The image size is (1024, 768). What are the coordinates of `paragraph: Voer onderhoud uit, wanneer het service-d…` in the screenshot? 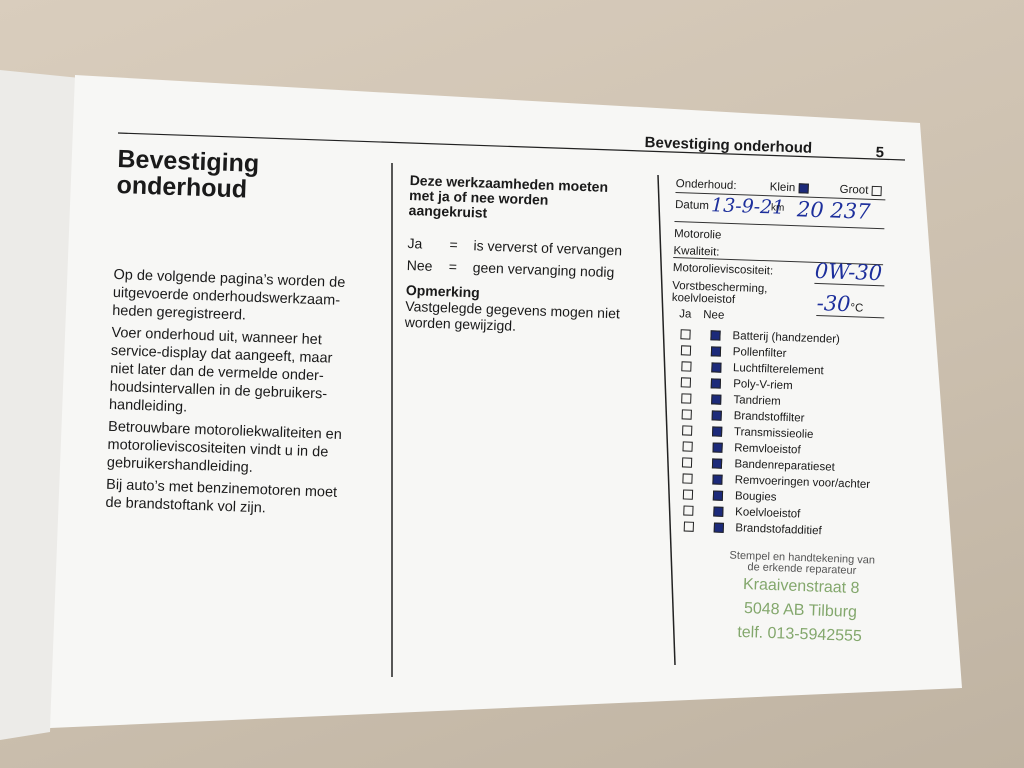 It's located at (250, 374).